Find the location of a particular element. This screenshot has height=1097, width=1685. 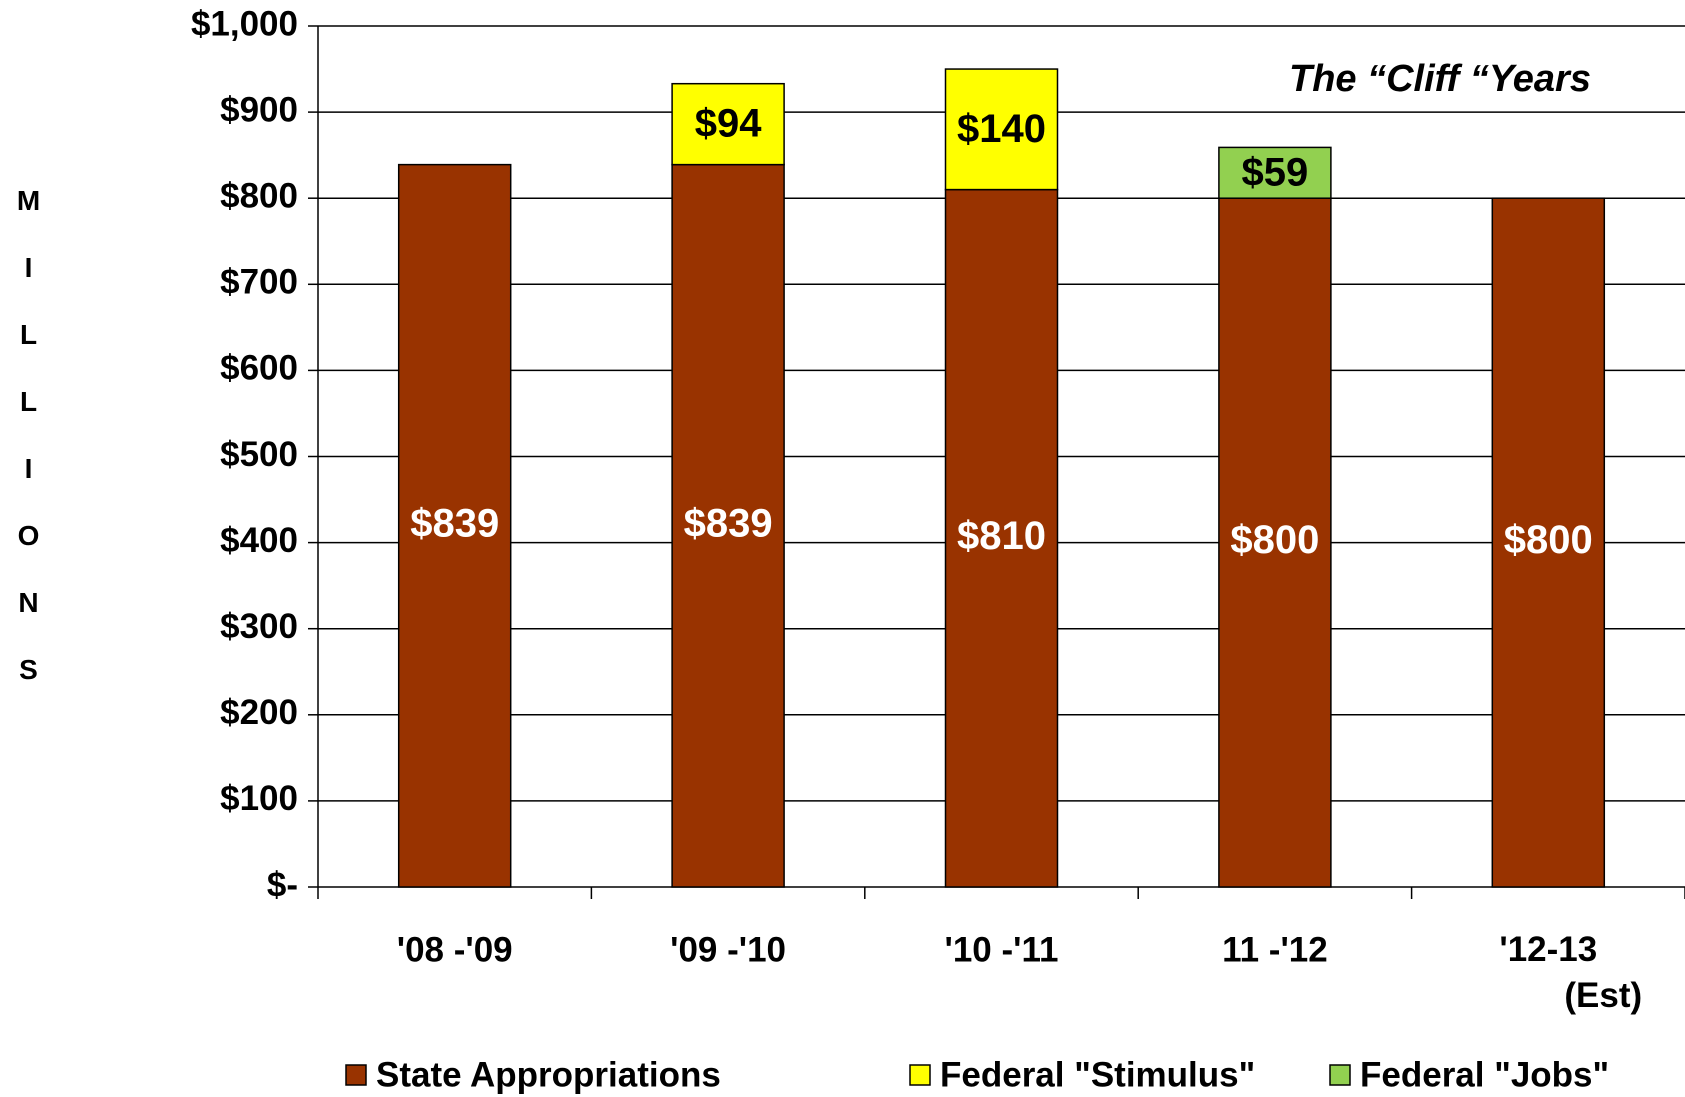

y-tick-label: $200 is located at coordinates (259, 712).